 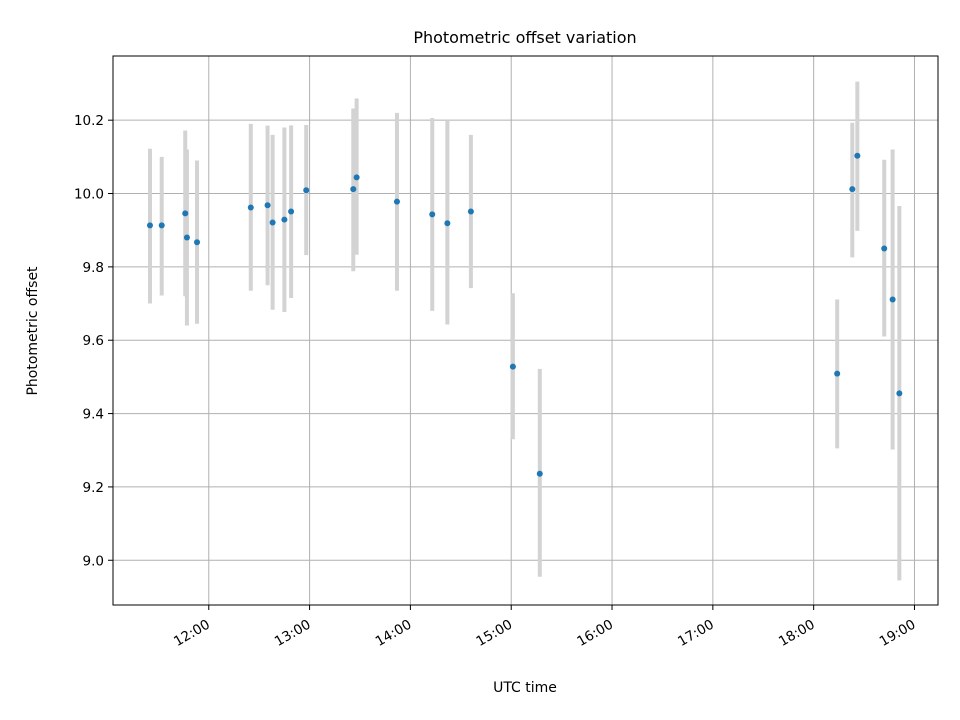 I want to click on x-axis-label: UTC time, so click(x=525, y=688).